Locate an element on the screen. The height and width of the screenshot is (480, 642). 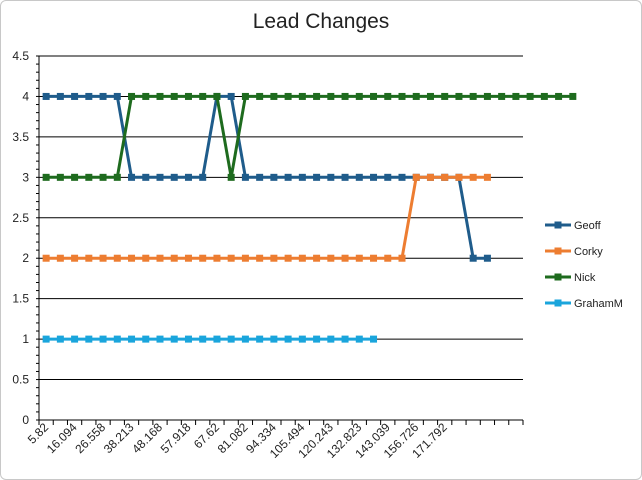
legend-label: Geoff is located at coordinates (588, 226).